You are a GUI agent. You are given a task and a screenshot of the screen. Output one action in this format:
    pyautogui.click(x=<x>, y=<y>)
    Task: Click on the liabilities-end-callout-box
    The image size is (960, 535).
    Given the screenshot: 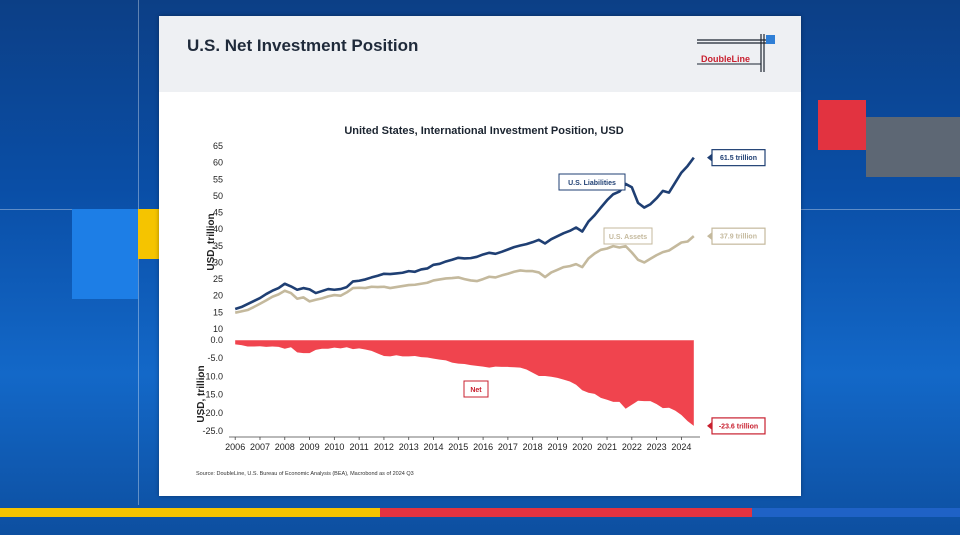 What is the action you would take?
    pyautogui.click(x=738, y=158)
    